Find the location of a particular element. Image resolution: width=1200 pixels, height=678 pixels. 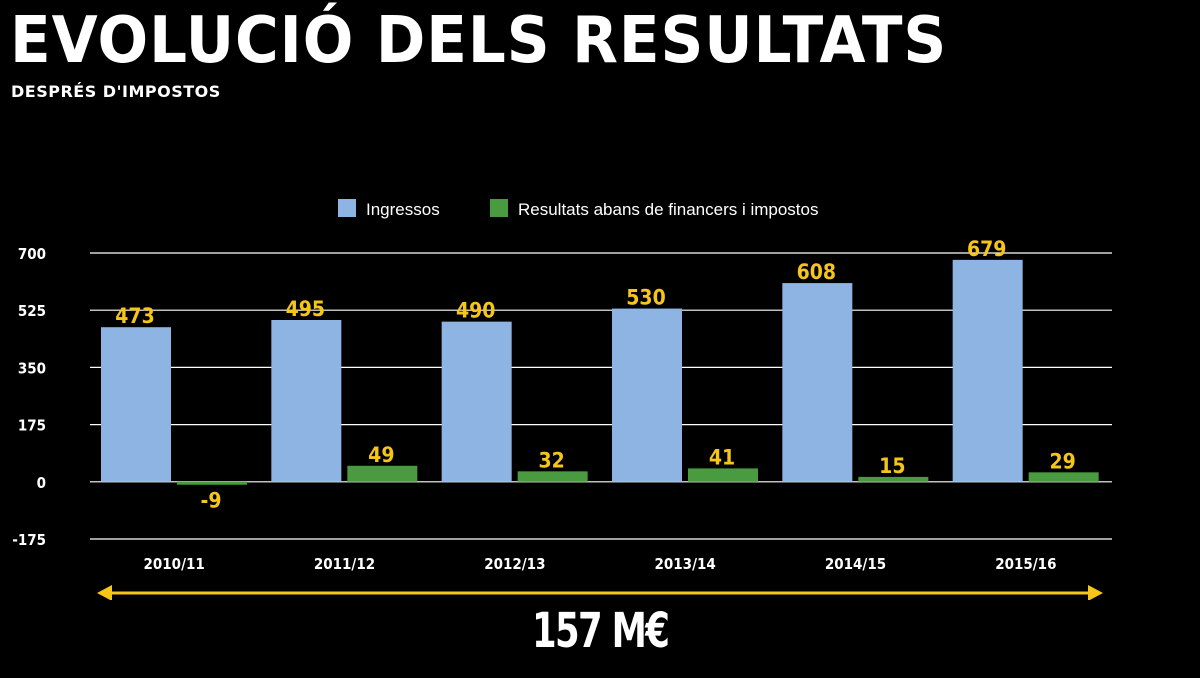

y-tick-label: 700 is located at coordinates (32, 254).